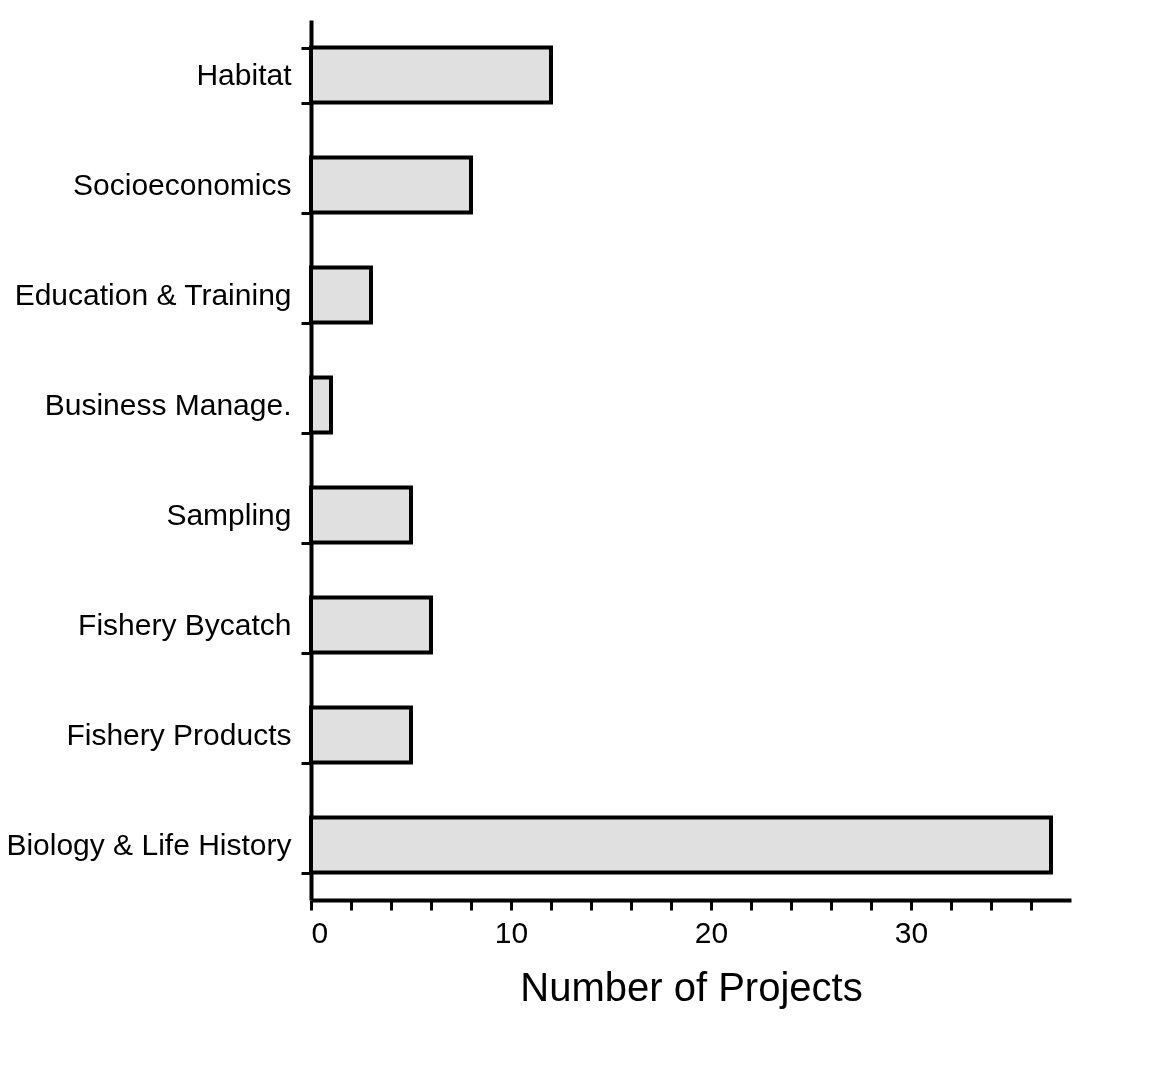 The width and height of the screenshot is (1152, 1078). What do you see at coordinates (149, 844) in the screenshot?
I see `y-tick-label: Biology & Life History` at bounding box center [149, 844].